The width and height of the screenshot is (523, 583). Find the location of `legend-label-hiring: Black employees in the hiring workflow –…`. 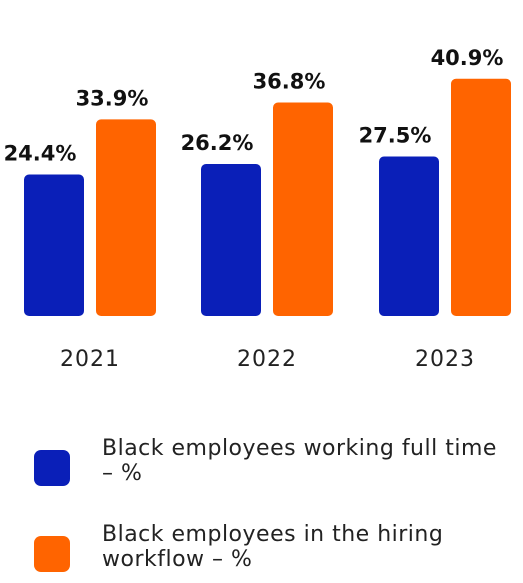

legend-label-hiring: Black employees in the hiring workflow –… is located at coordinates (273, 547).